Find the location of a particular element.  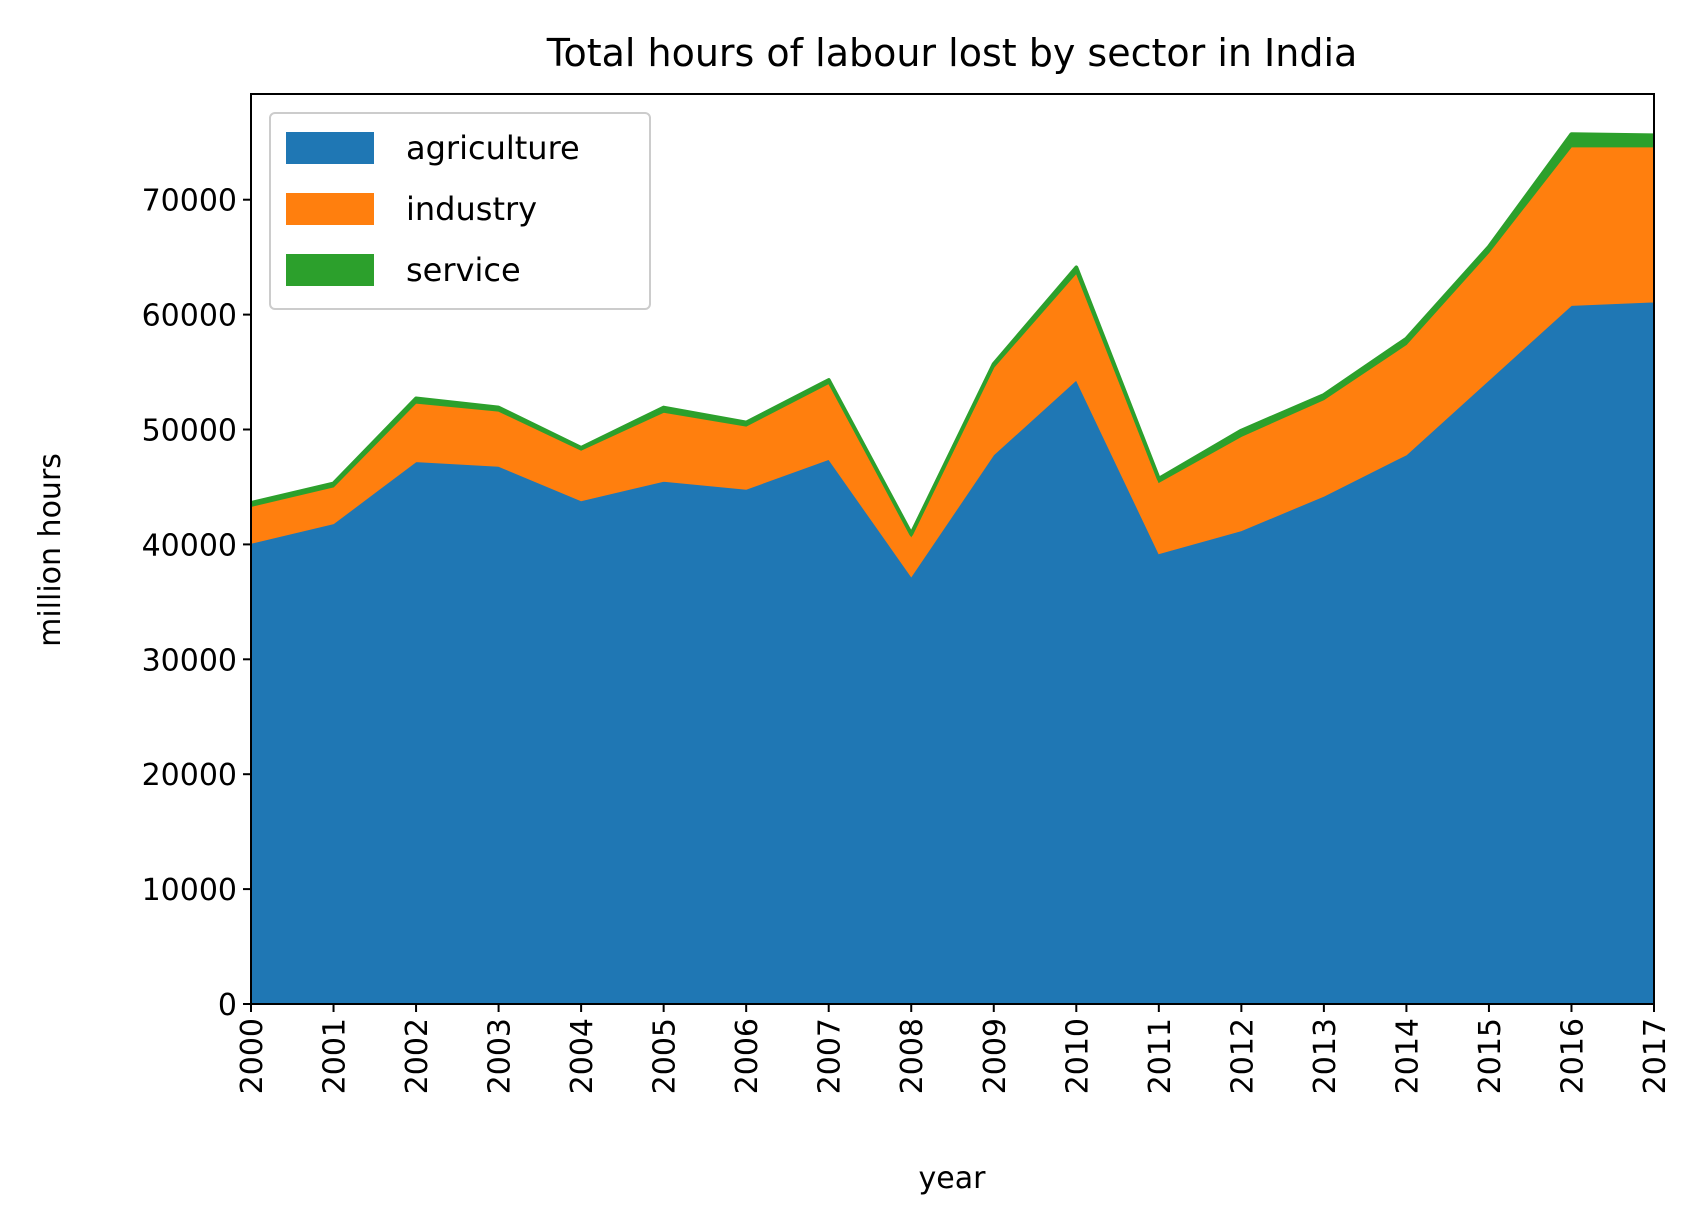

y-tick-label: 60000 is located at coordinates (189, 316).